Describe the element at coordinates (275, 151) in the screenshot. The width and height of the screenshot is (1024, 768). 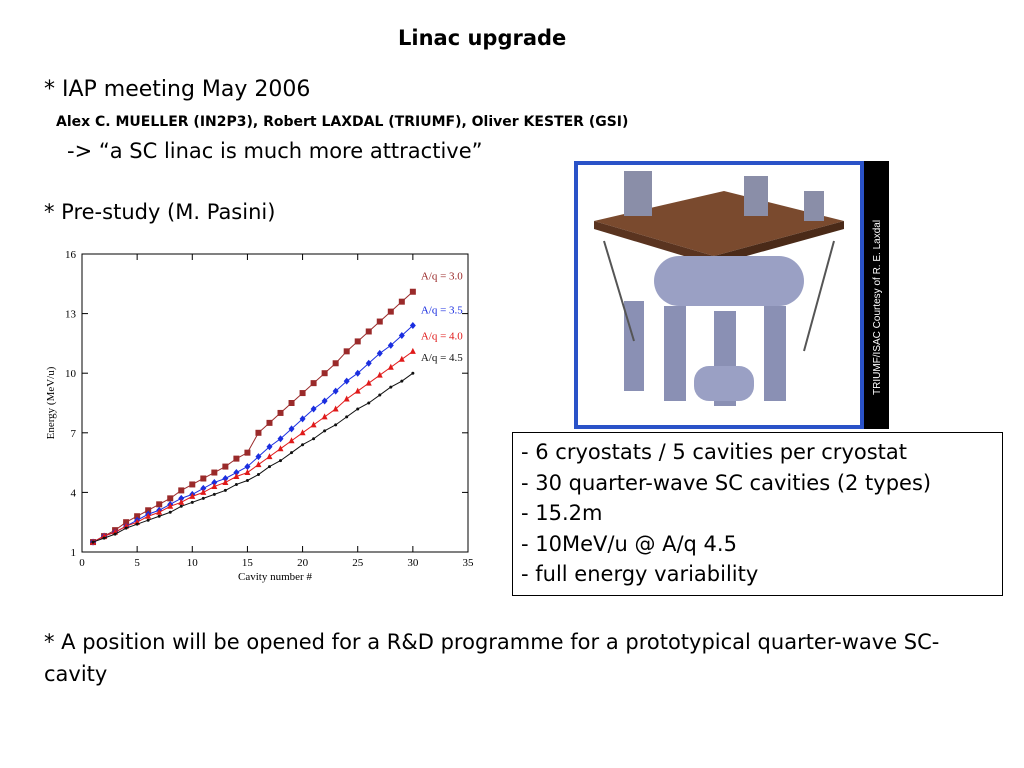
I see `quote: -> “a SC linac is much more attractive”` at that location.